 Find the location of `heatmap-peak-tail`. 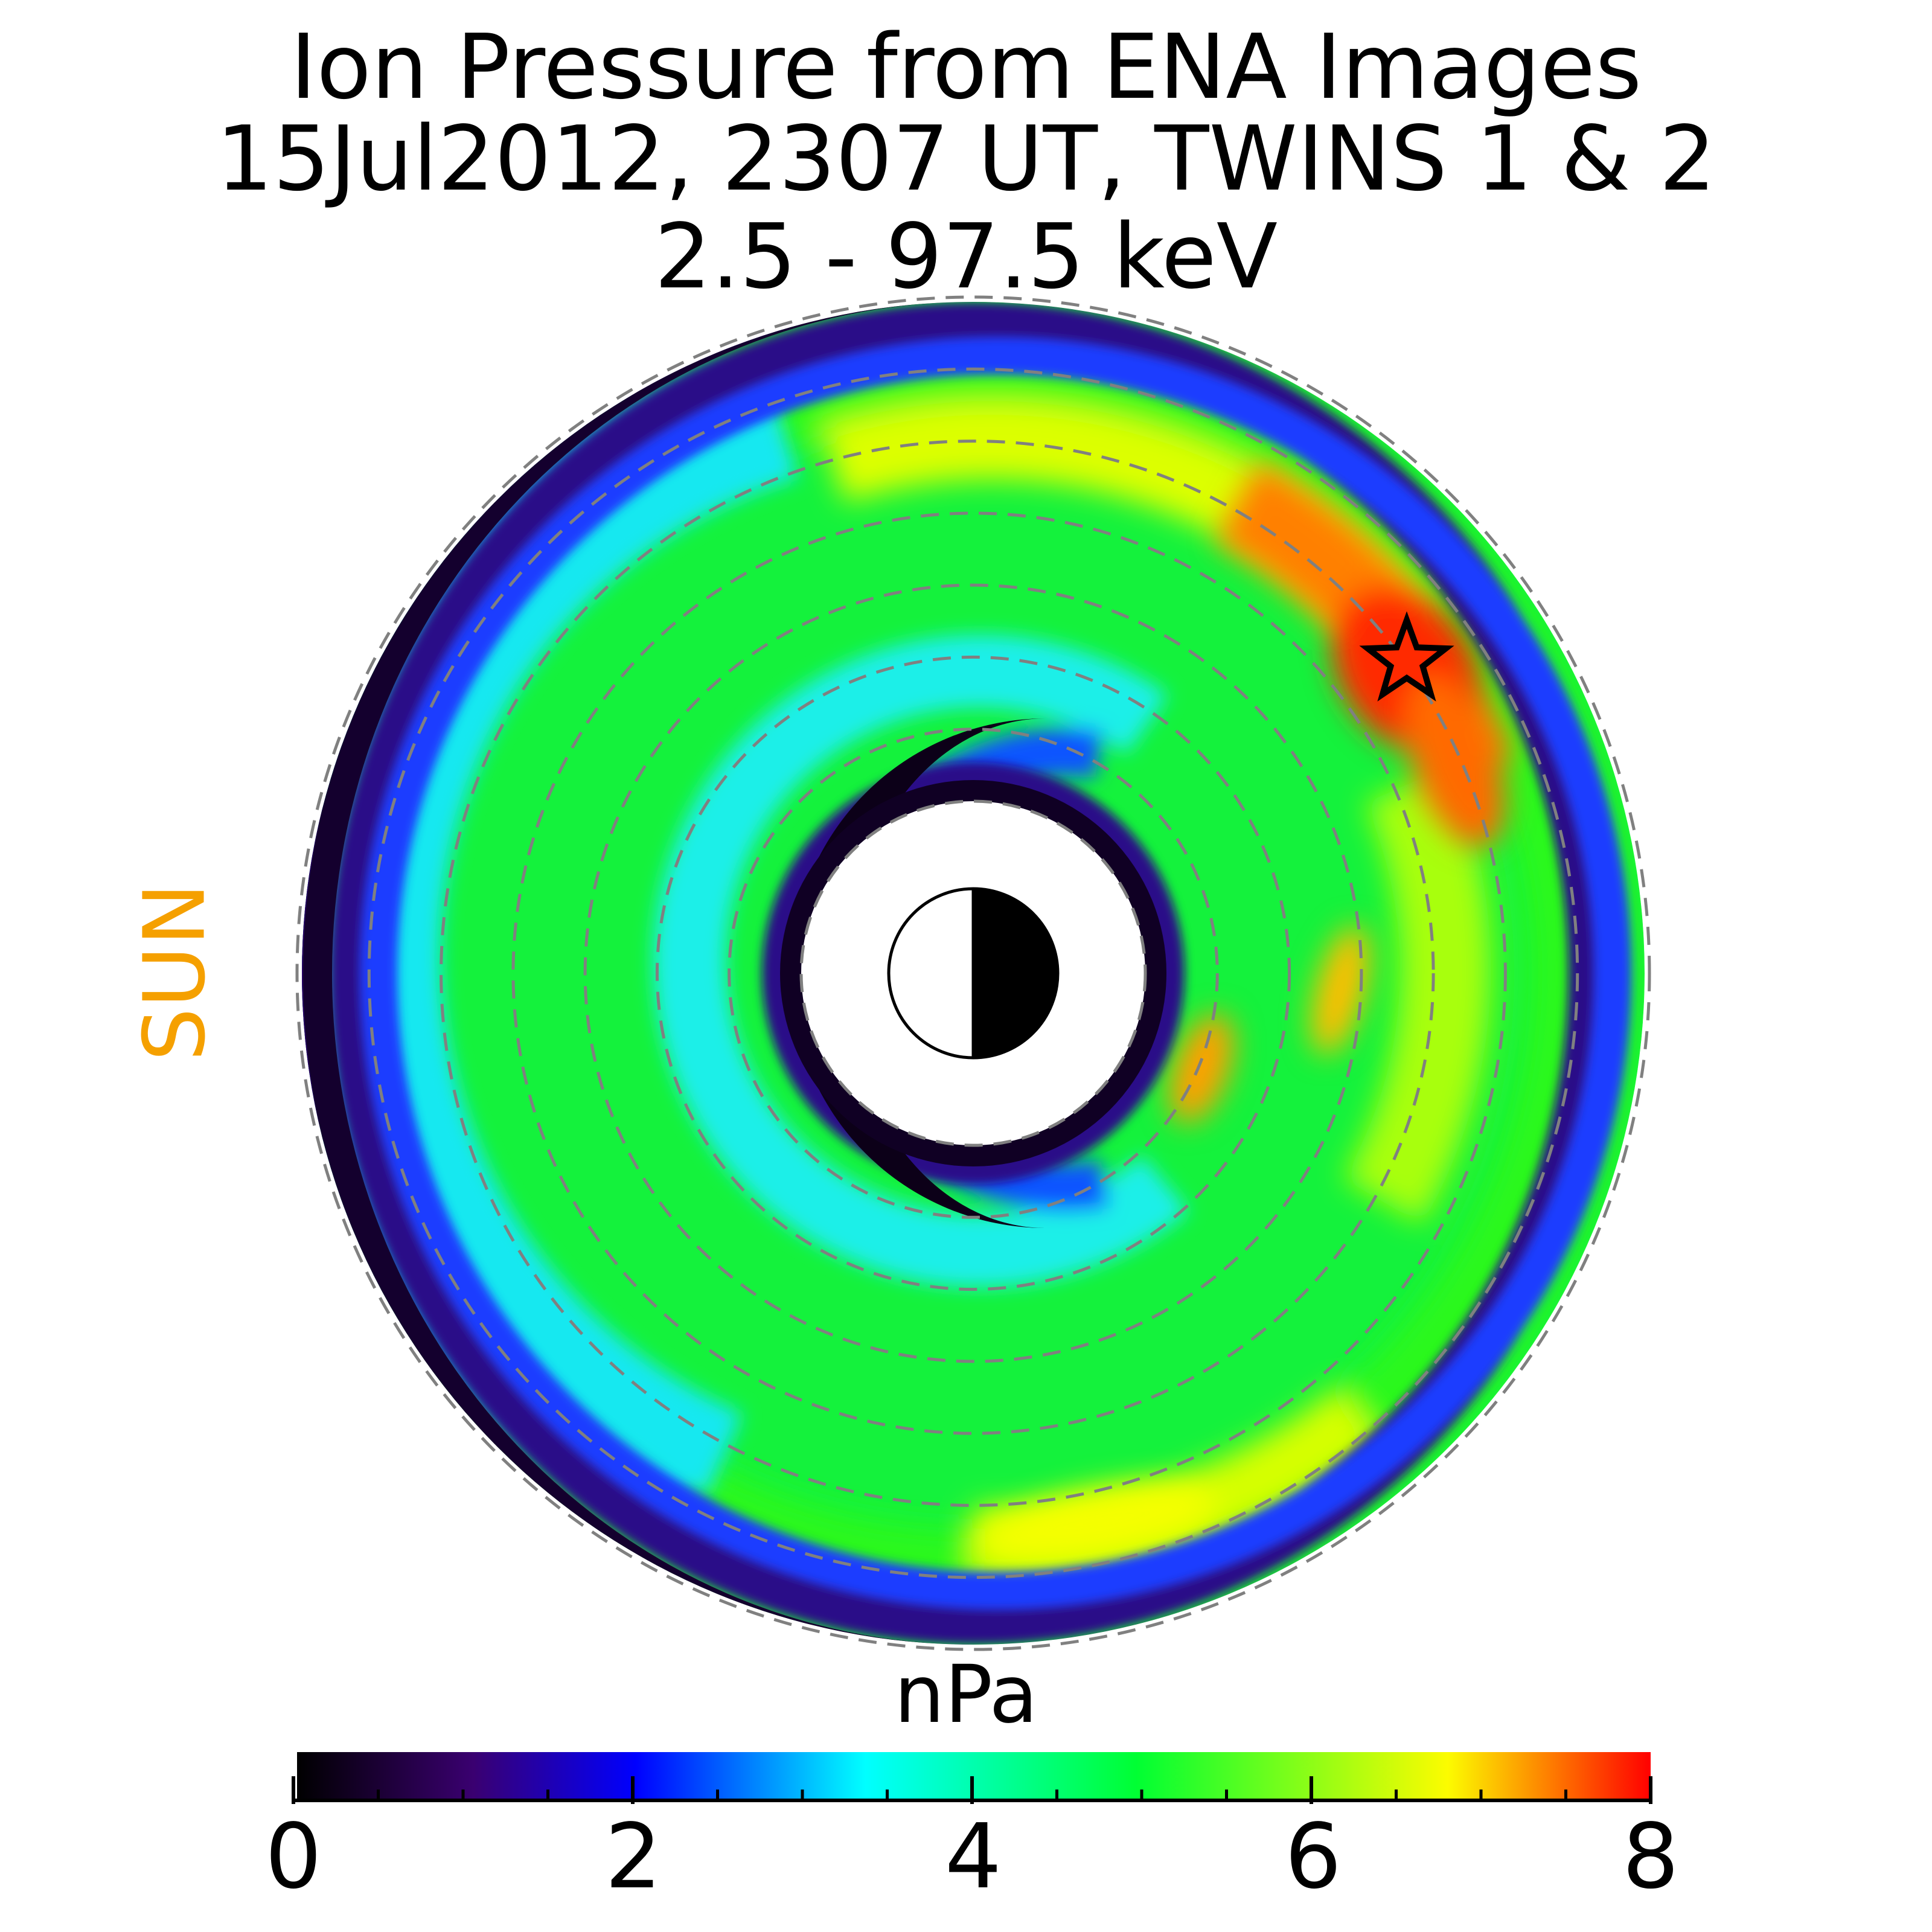

heatmap-peak-tail is located at coordinates (1455, 760).